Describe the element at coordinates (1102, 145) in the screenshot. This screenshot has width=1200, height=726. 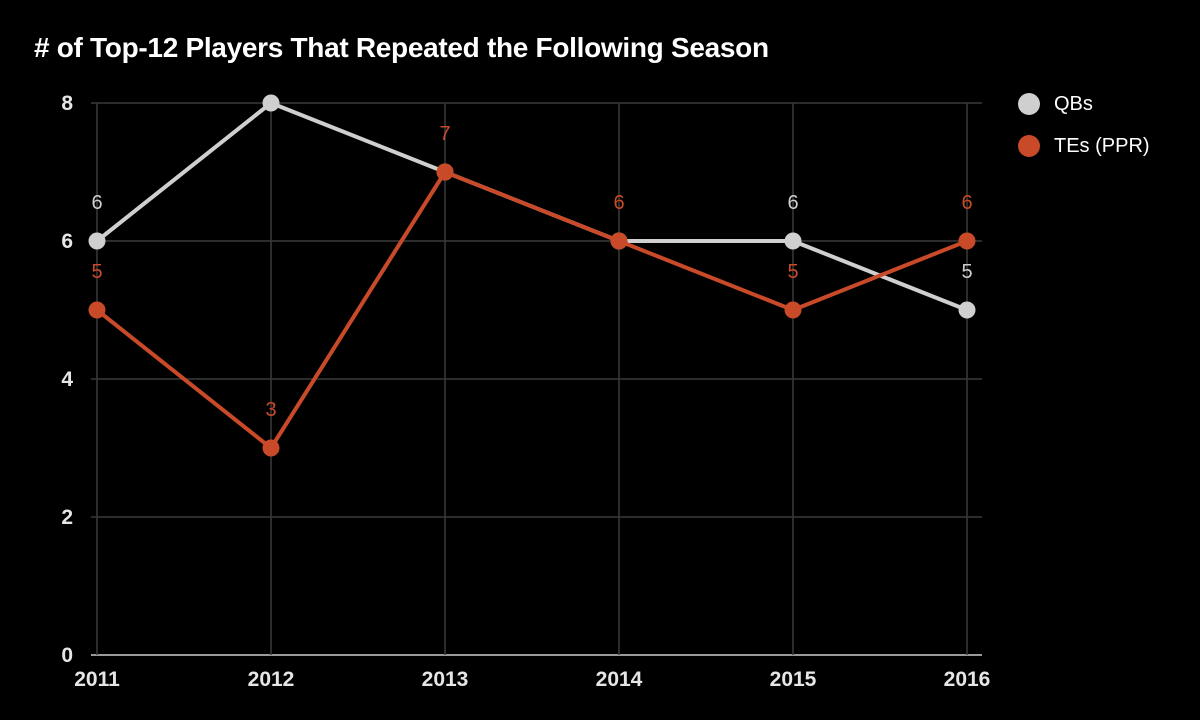
I see `legend-label-tes: TEs (PPR)` at that location.